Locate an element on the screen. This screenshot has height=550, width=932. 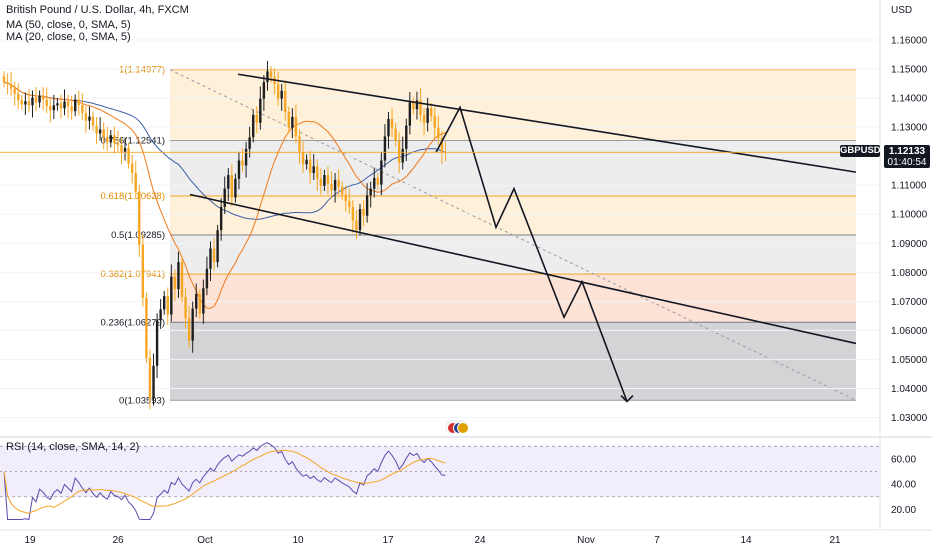
fib-level-label: 0.382(1.07941) is located at coordinates (133, 274).